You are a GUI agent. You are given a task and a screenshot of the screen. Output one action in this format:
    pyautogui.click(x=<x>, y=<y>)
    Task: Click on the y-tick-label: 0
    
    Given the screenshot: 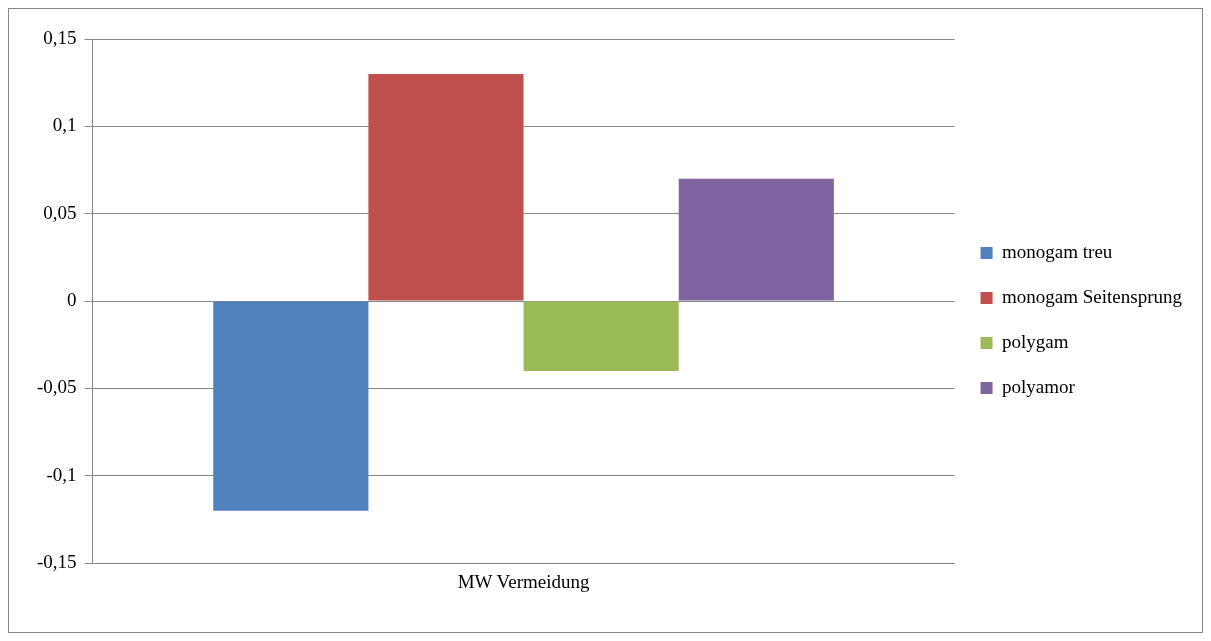 What is the action you would take?
    pyautogui.click(x=72, y=300)
    